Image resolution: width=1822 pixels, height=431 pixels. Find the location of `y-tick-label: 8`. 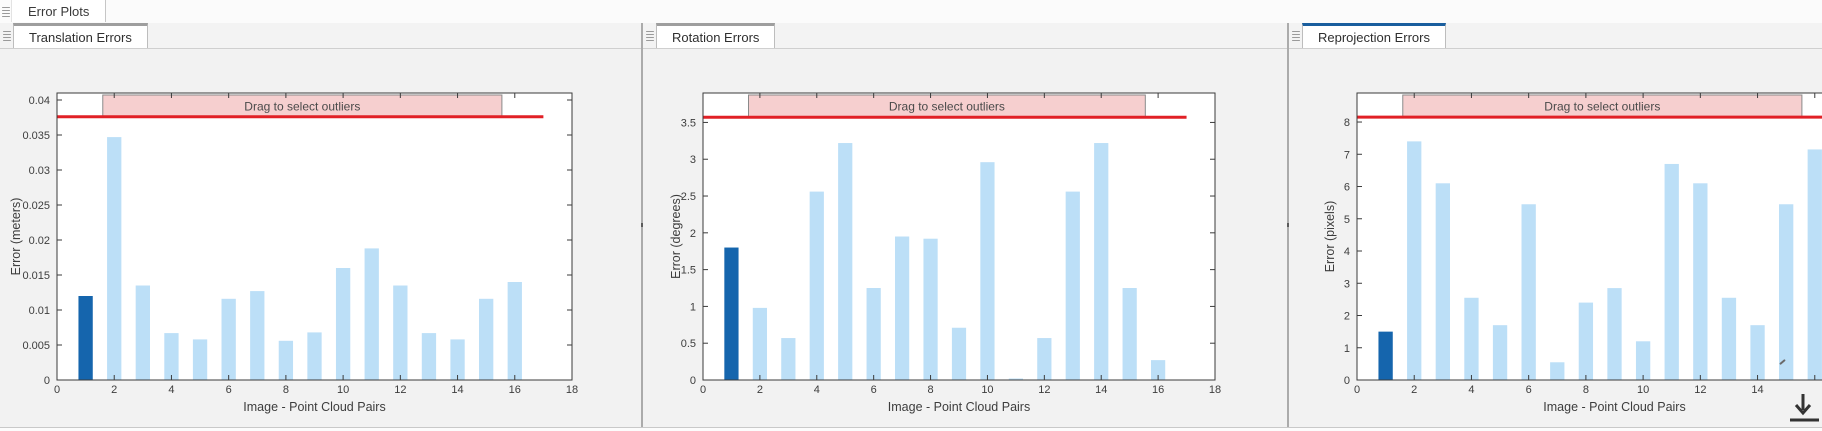

y-tick-label: 8 is located at coordinates (1347, 123).